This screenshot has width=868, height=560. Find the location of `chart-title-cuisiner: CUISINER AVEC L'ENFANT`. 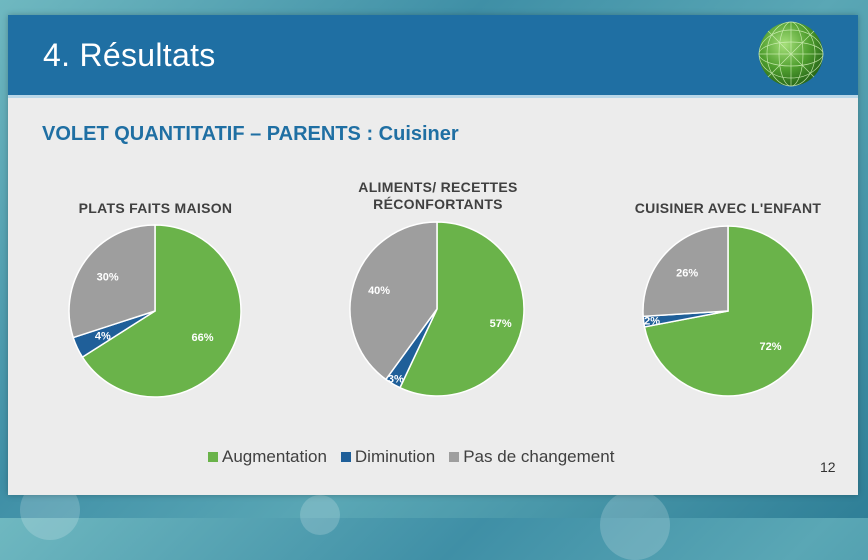

chart-title-cuisiner: CUISINER AVEC L'ENFANT is located at coordinates (728, 208).